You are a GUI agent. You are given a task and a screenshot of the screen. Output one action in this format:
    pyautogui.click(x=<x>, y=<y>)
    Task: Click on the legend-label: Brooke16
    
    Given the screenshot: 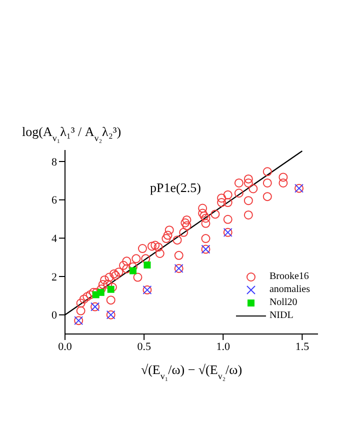 What is the action you would take?
    pyautogui.click(x=289, y=276)
    